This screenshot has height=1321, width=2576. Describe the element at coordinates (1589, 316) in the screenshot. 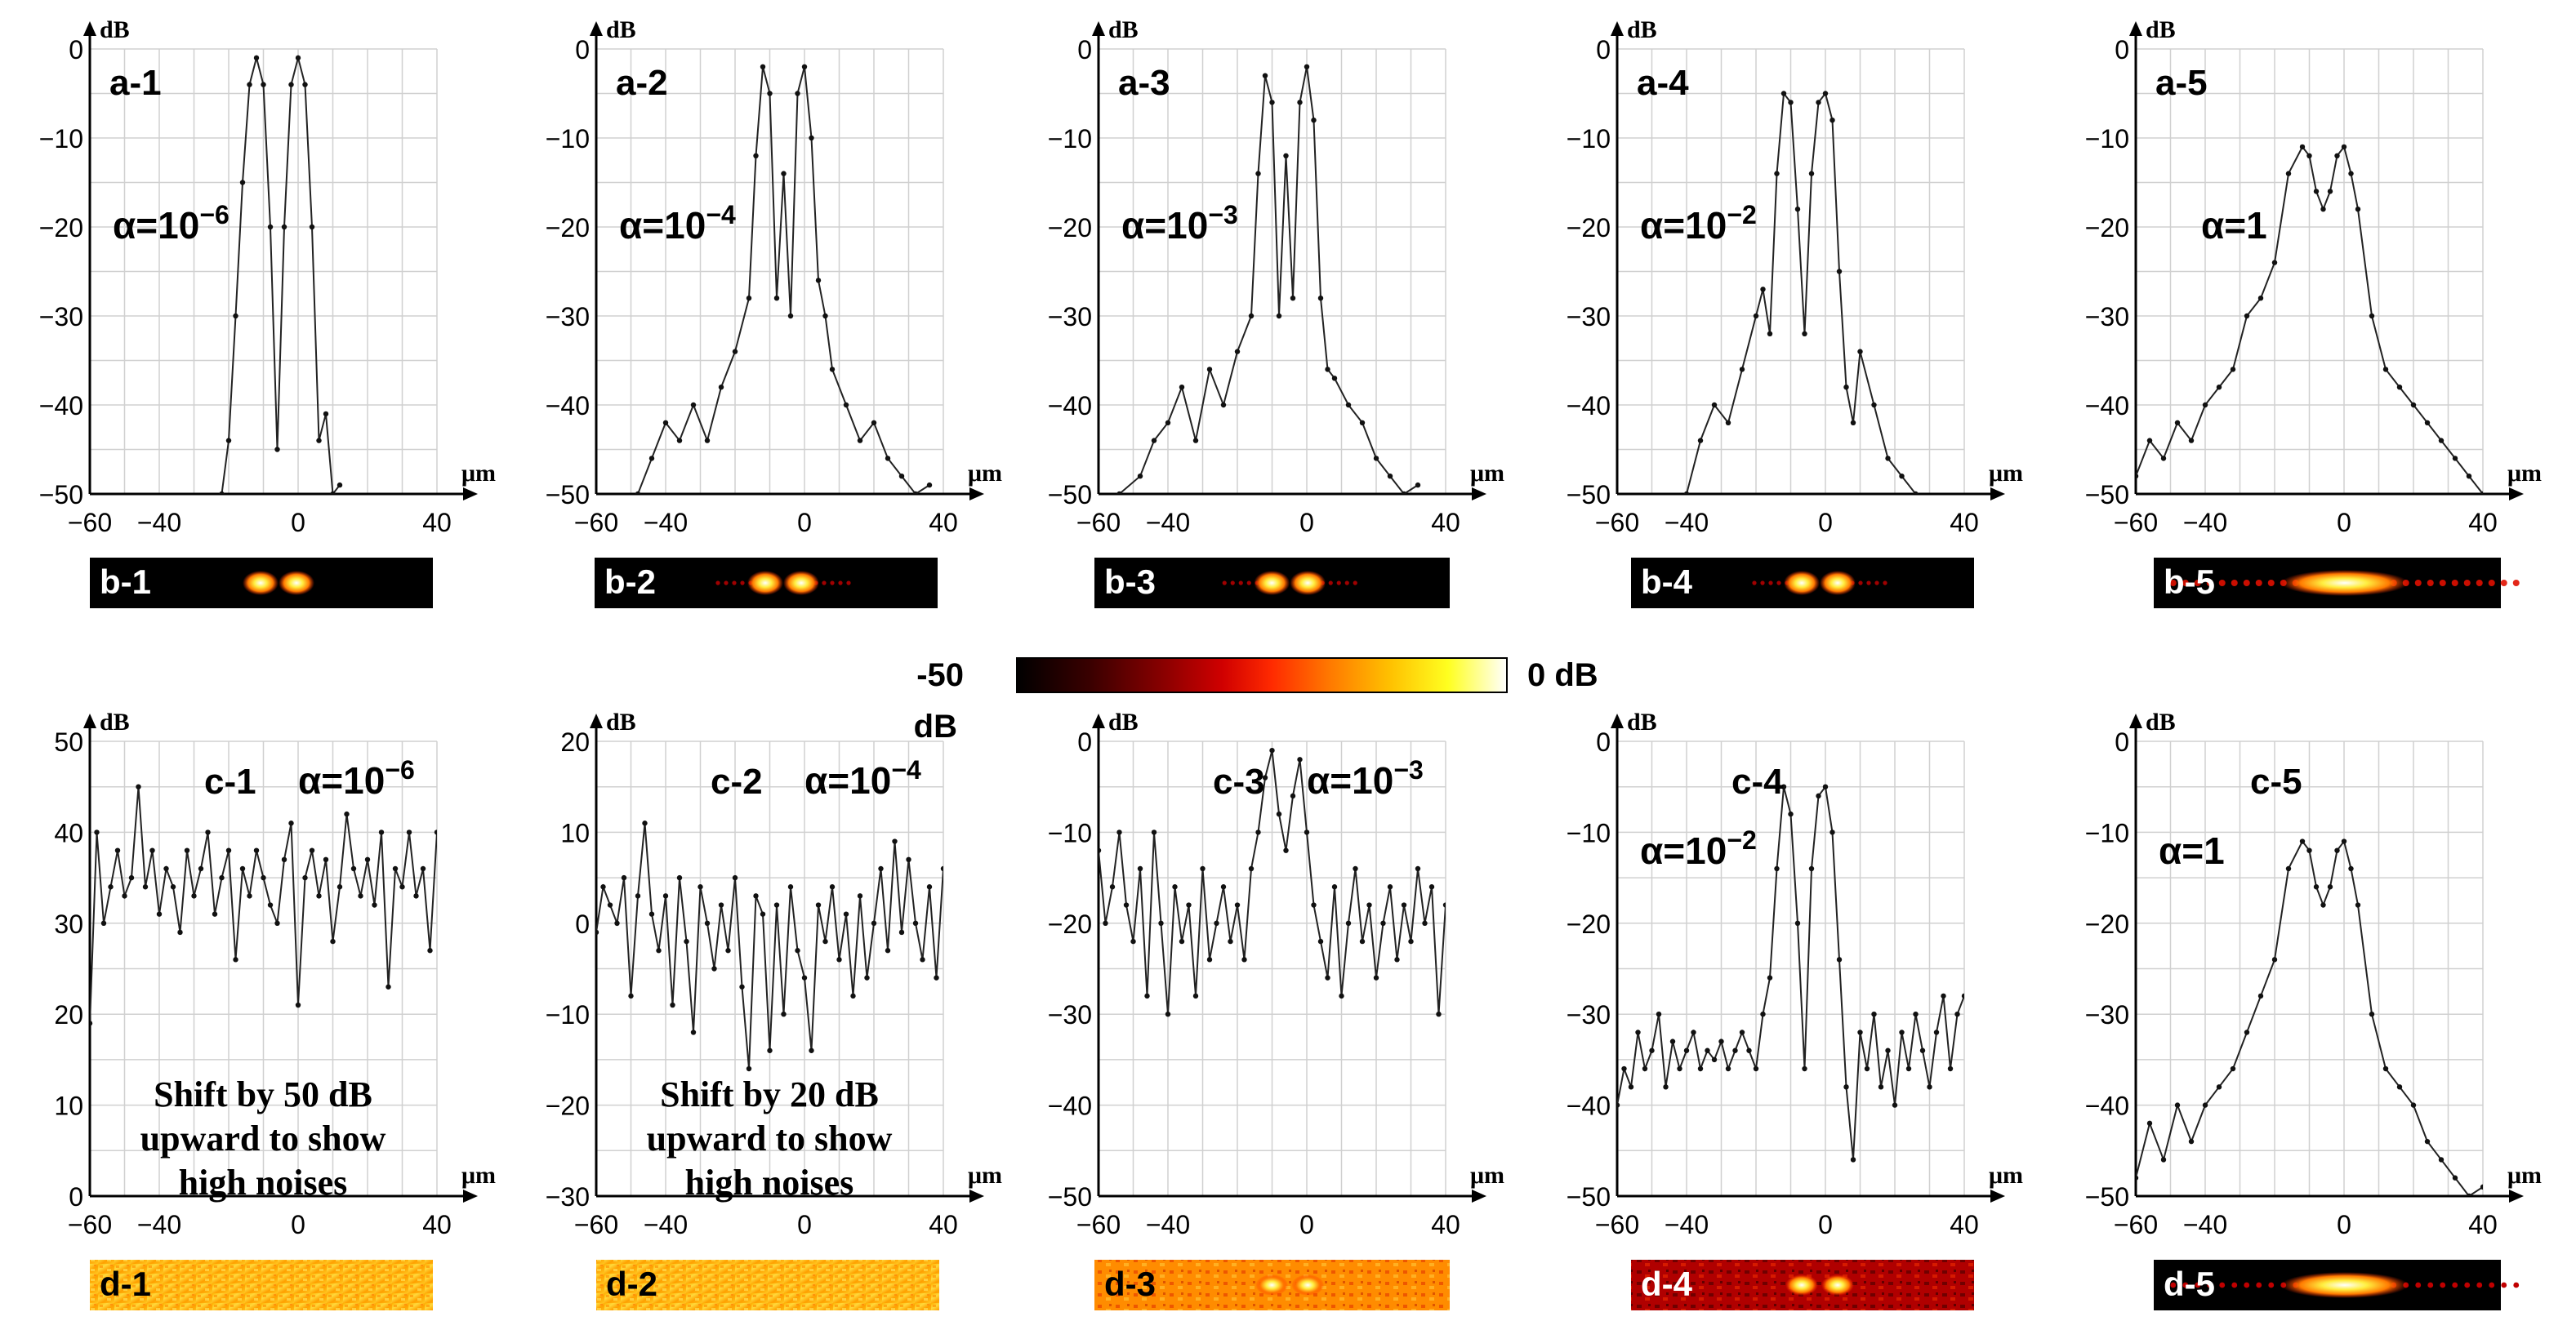

I see `y-tick-label: −30` at that location.